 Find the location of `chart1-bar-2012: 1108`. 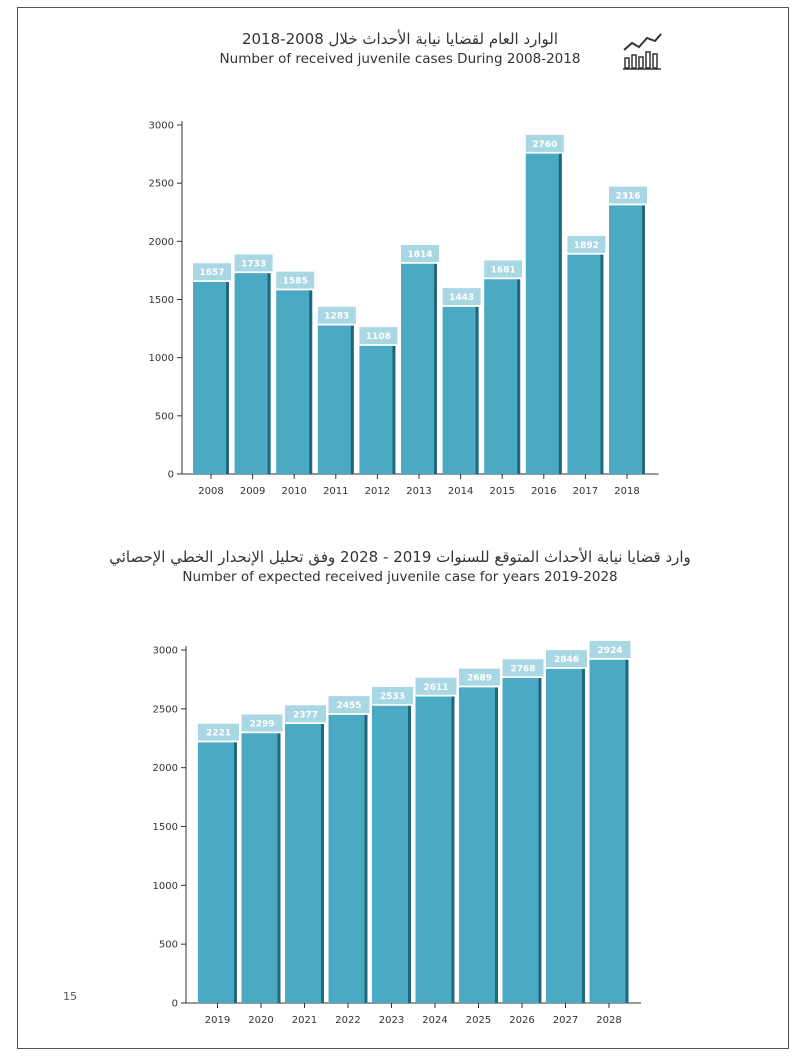

chart1-bar-2012: 1108 is located at coordinates (378, 400).